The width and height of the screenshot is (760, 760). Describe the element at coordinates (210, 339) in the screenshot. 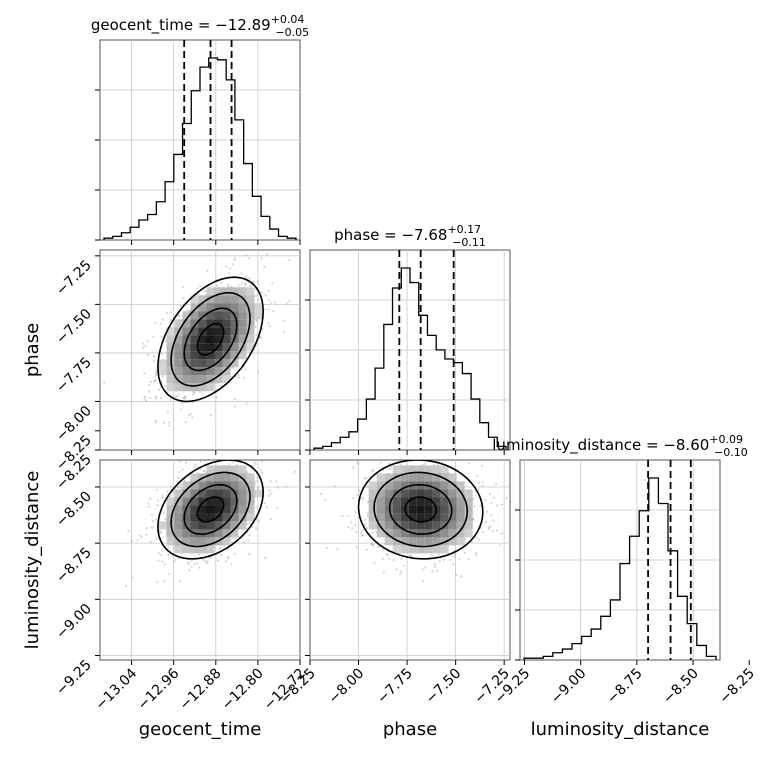

I see `contour-level` at that location.